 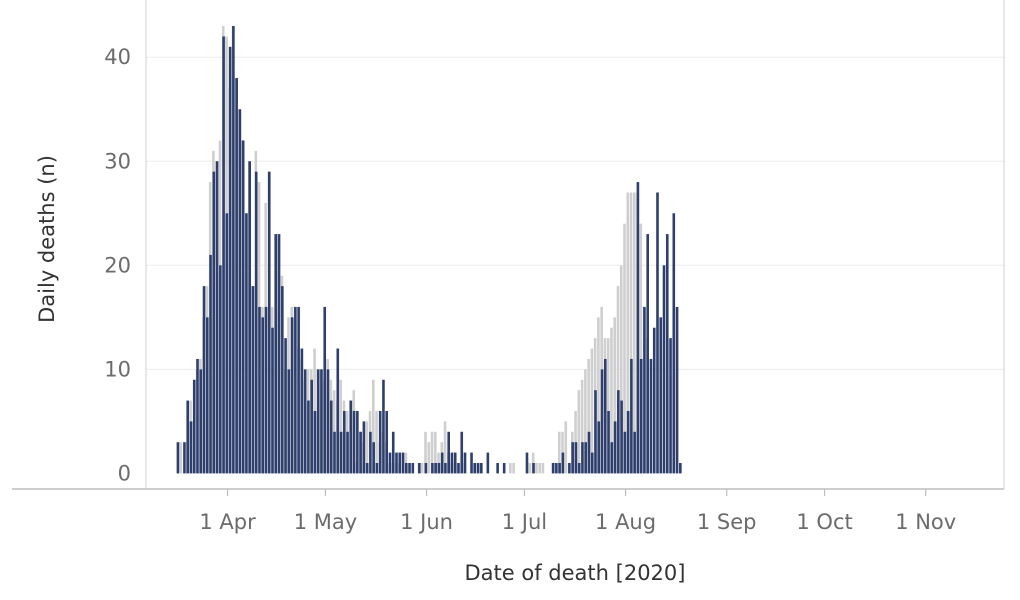 I want to click on y-tick-label: 0, so click(x=124, y=473).